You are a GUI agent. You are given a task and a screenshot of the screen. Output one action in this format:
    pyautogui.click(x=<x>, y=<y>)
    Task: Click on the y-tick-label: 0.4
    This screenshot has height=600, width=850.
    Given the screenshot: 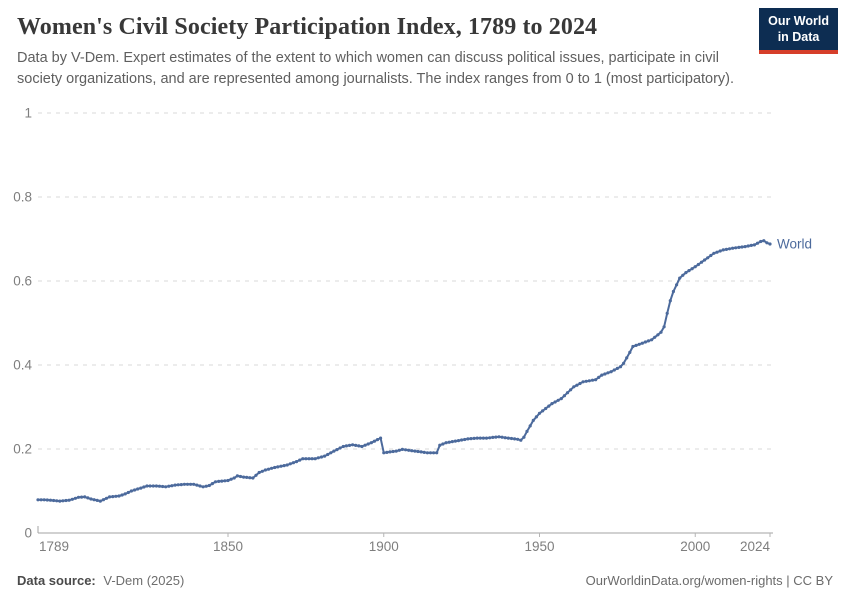 What is the action you would take?
    pyautogui.click(x=22, y=365)
    